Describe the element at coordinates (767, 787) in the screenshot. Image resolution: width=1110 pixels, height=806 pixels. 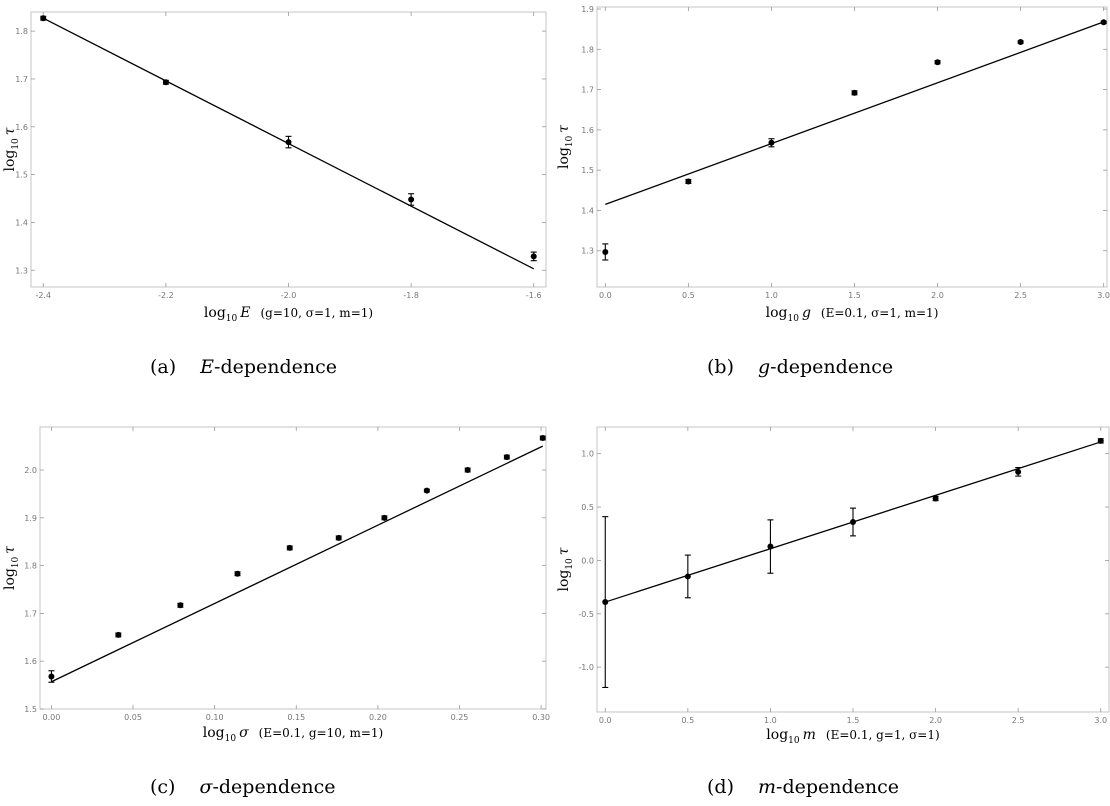
I see `caption-d-symbol: m` at that location.